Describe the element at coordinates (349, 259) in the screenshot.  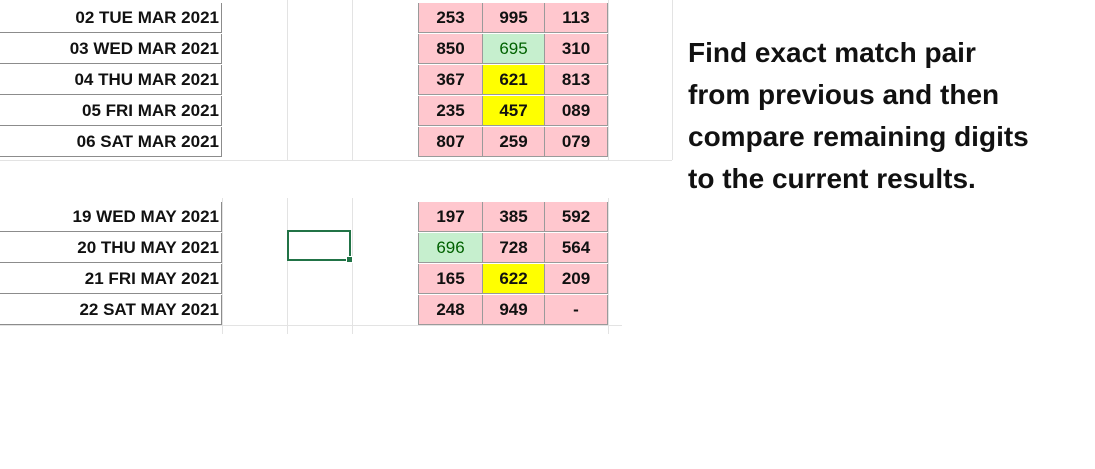
I see `fill-handle` at that location.